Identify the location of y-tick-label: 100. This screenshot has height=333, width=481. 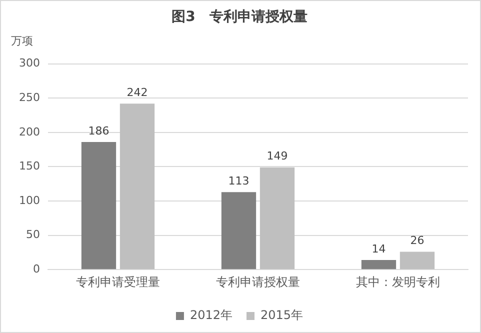
(29, 200).